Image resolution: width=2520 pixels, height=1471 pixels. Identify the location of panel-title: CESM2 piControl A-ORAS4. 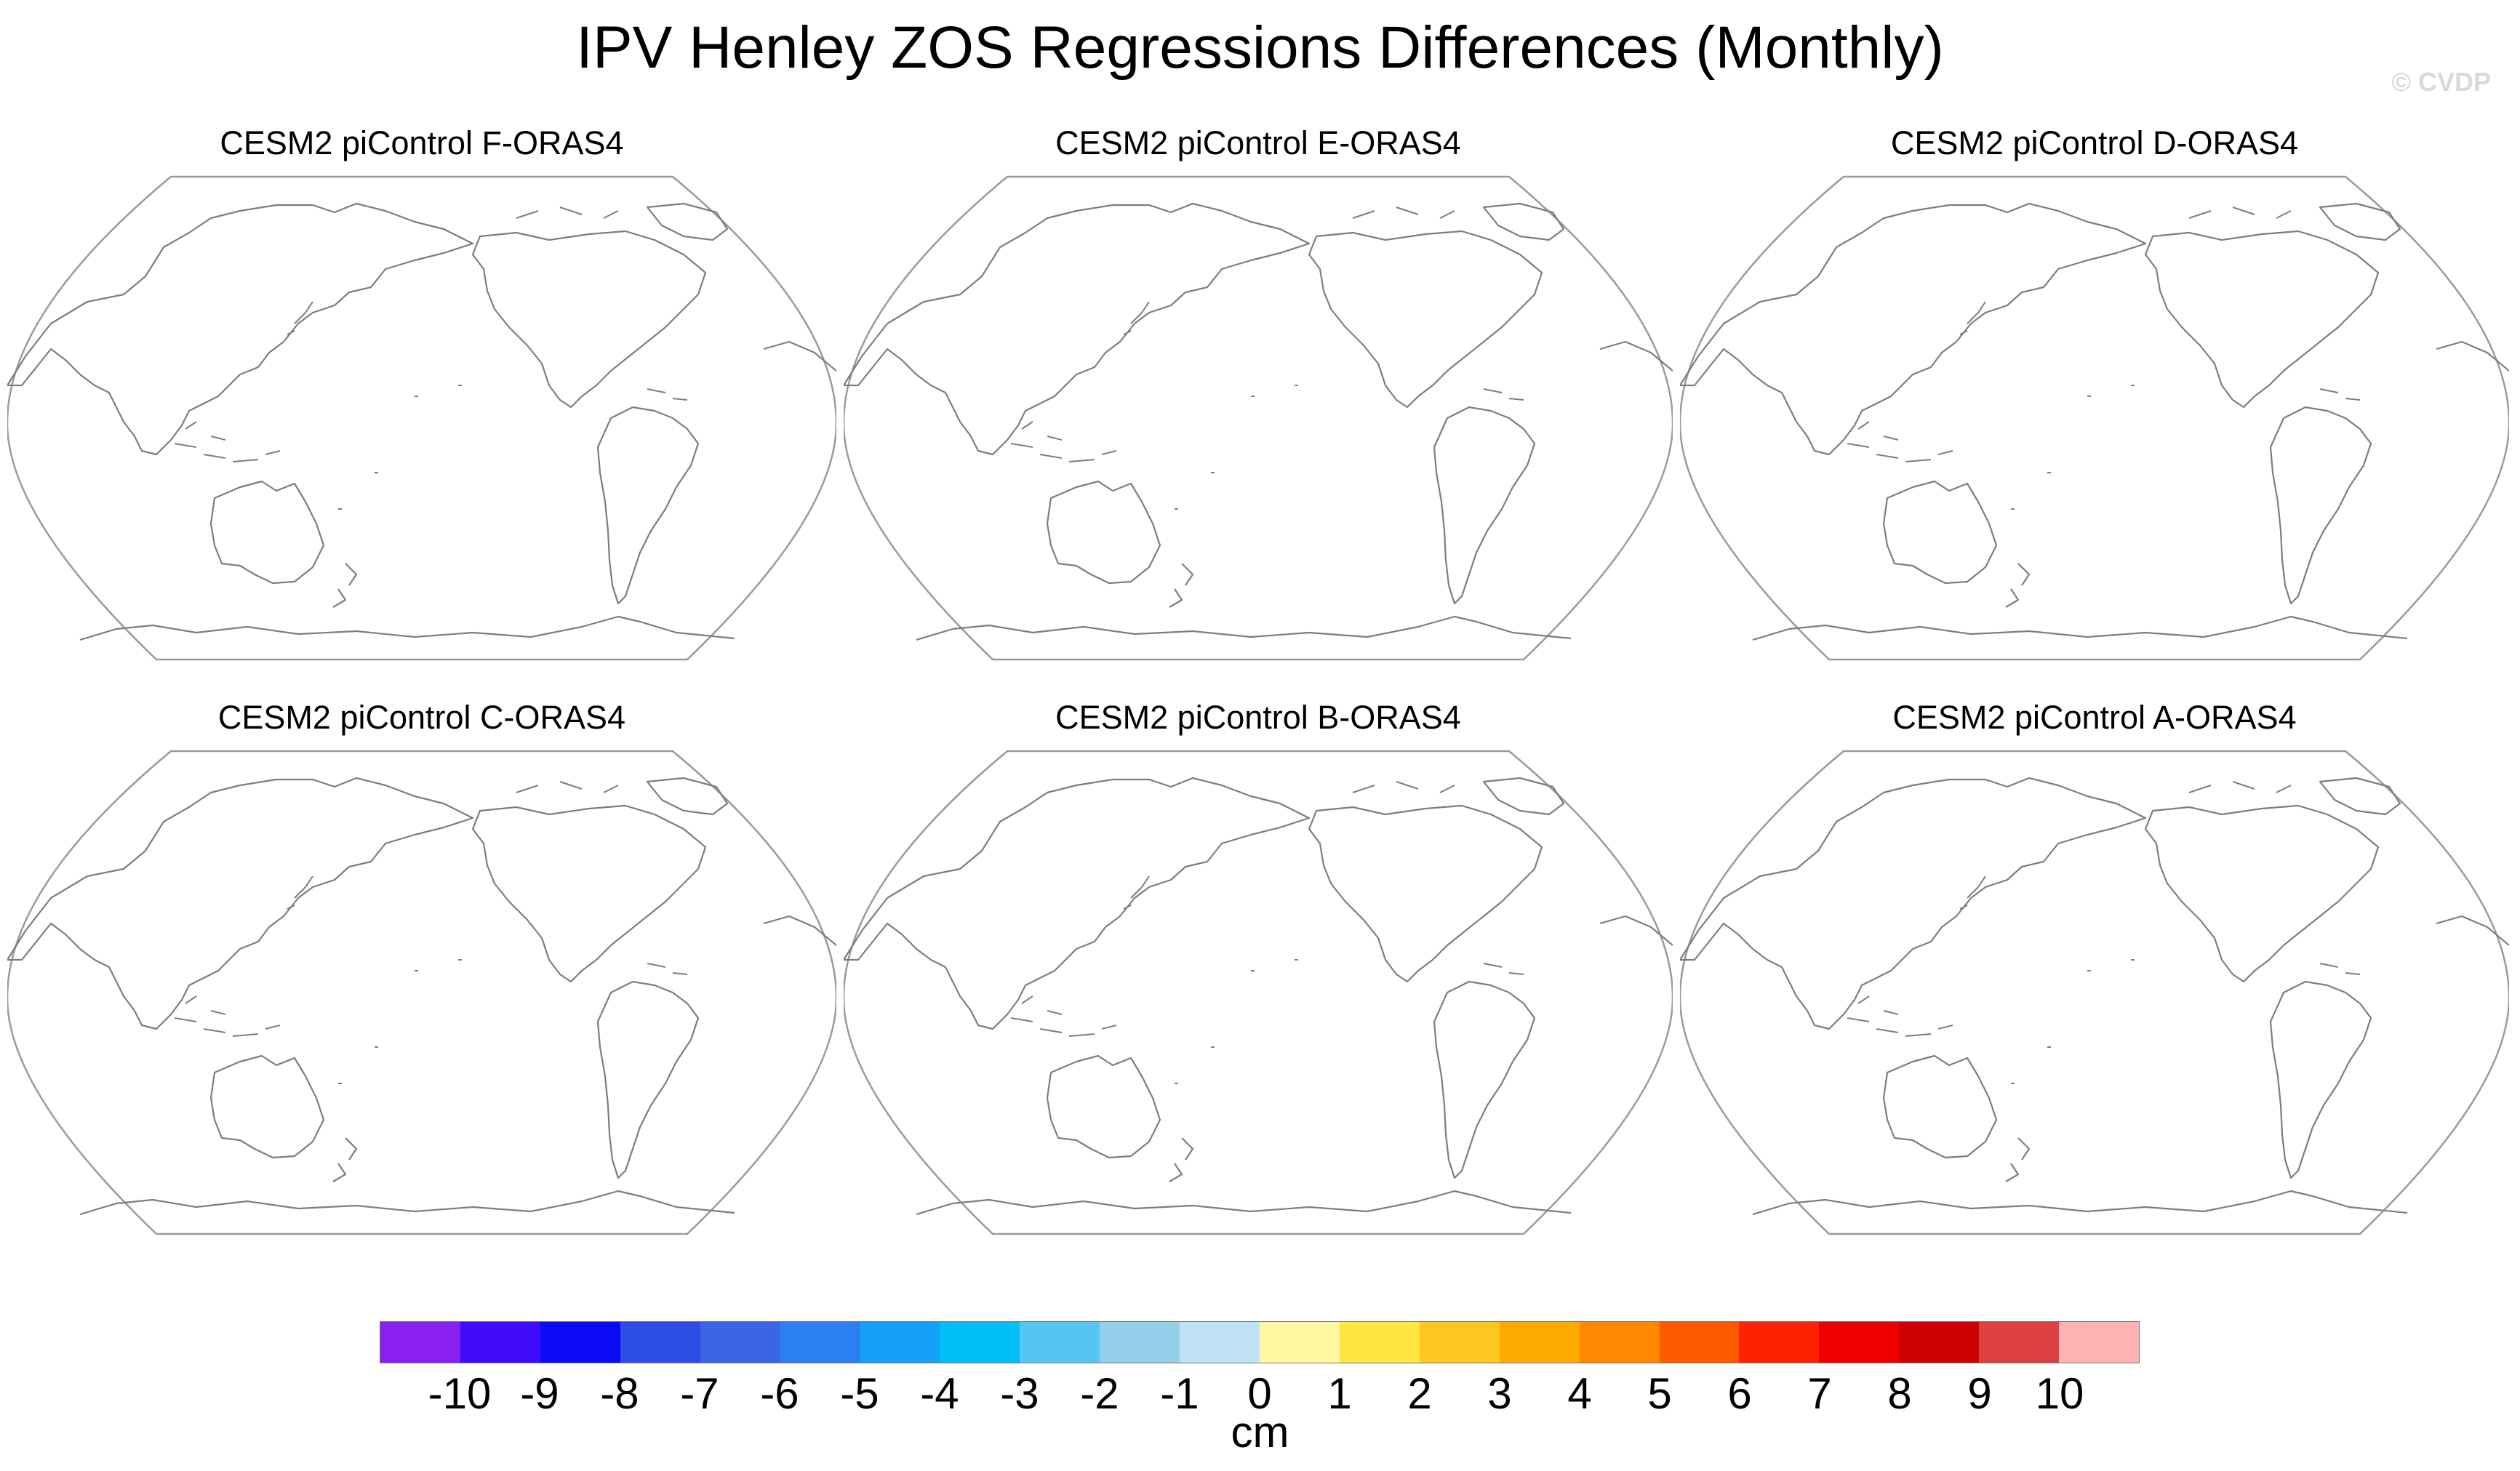
(2094, 718).